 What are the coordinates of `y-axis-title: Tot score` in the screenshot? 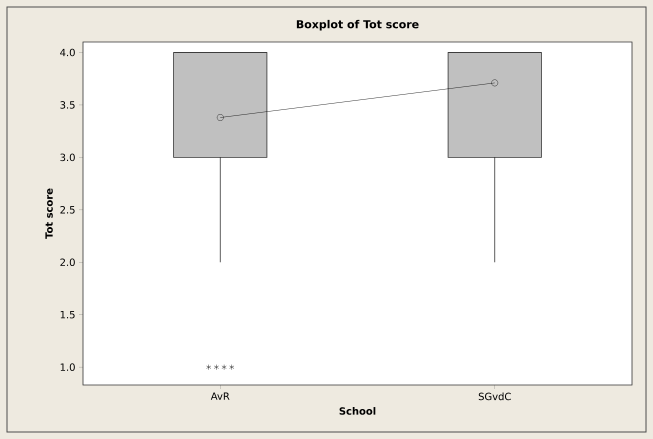 It's located at (49, 213).